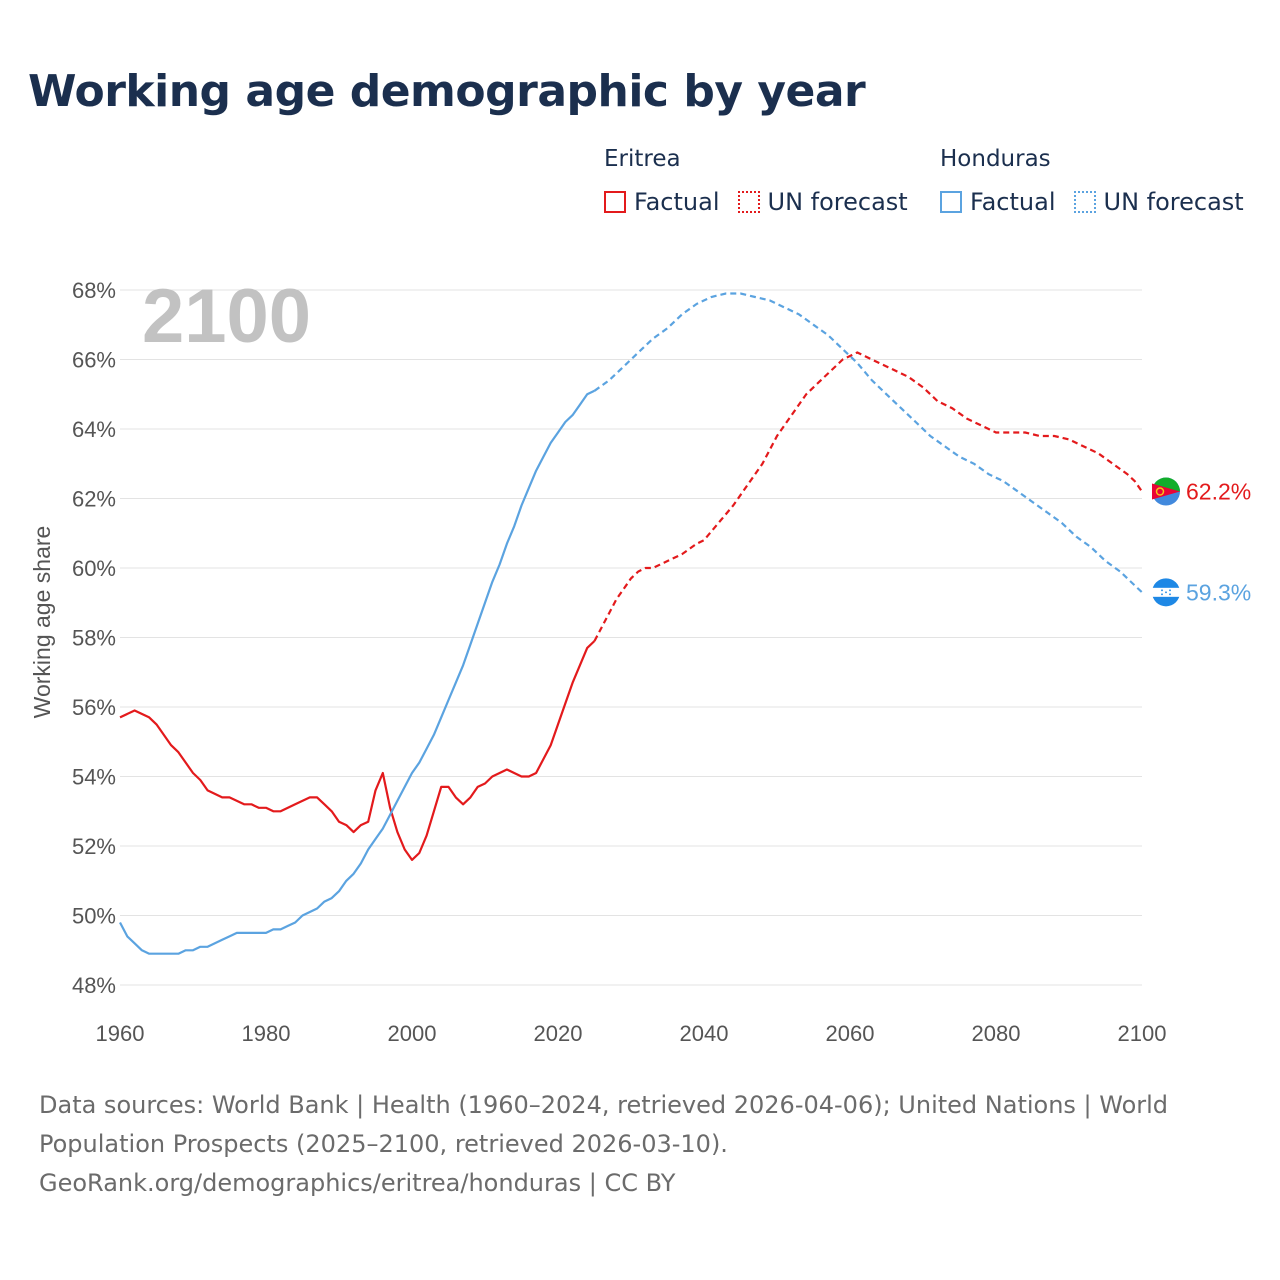 This screenshot has width=1280, height=1280. I want to click on flag-icon-honduras, so click(1166, 592).